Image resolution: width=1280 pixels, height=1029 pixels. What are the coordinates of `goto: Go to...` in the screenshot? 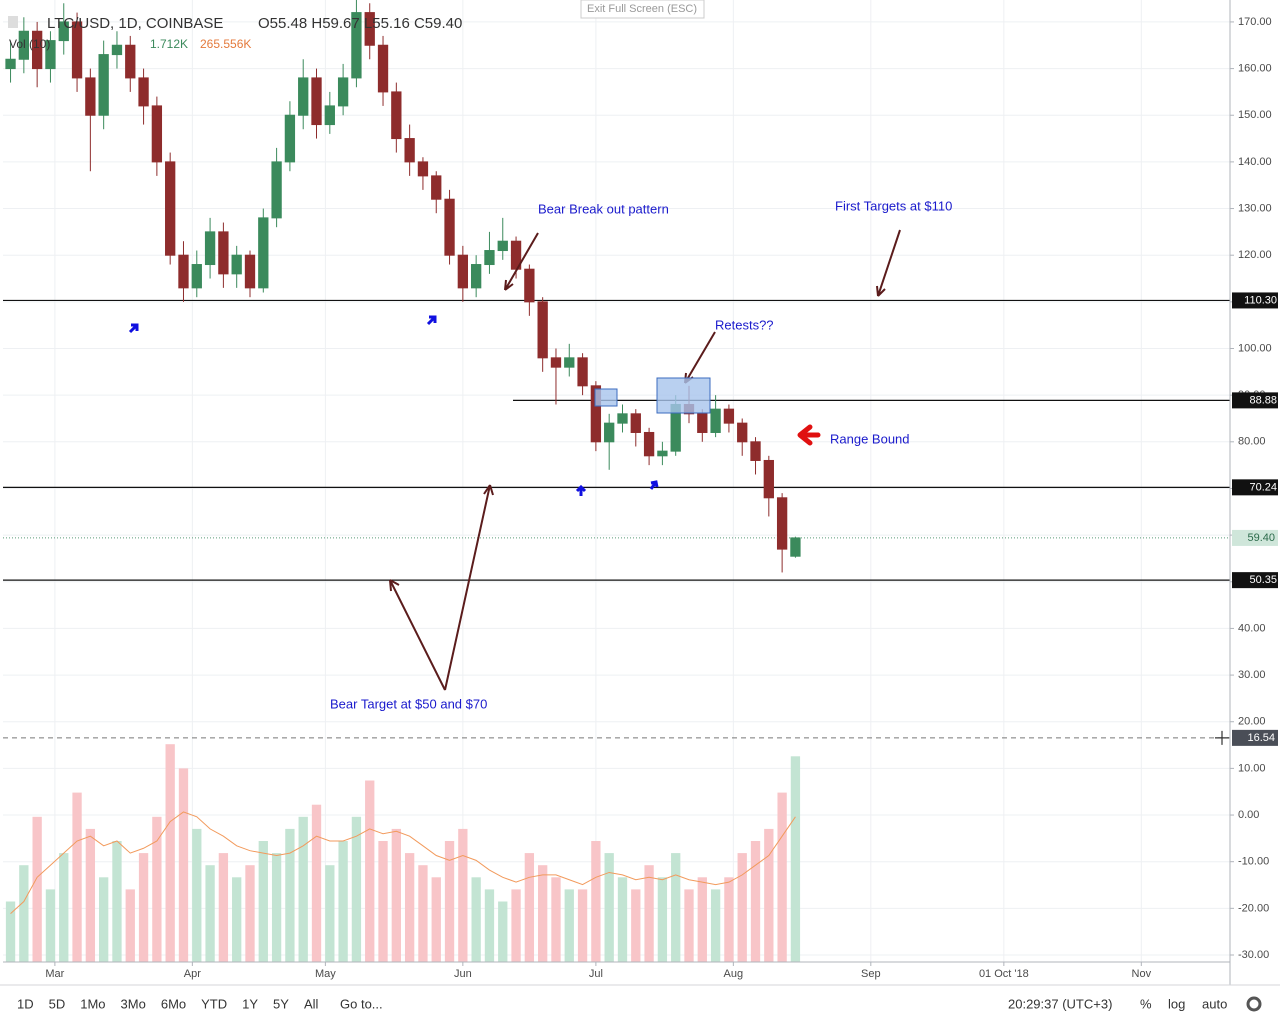 It's located at (361, 1003).